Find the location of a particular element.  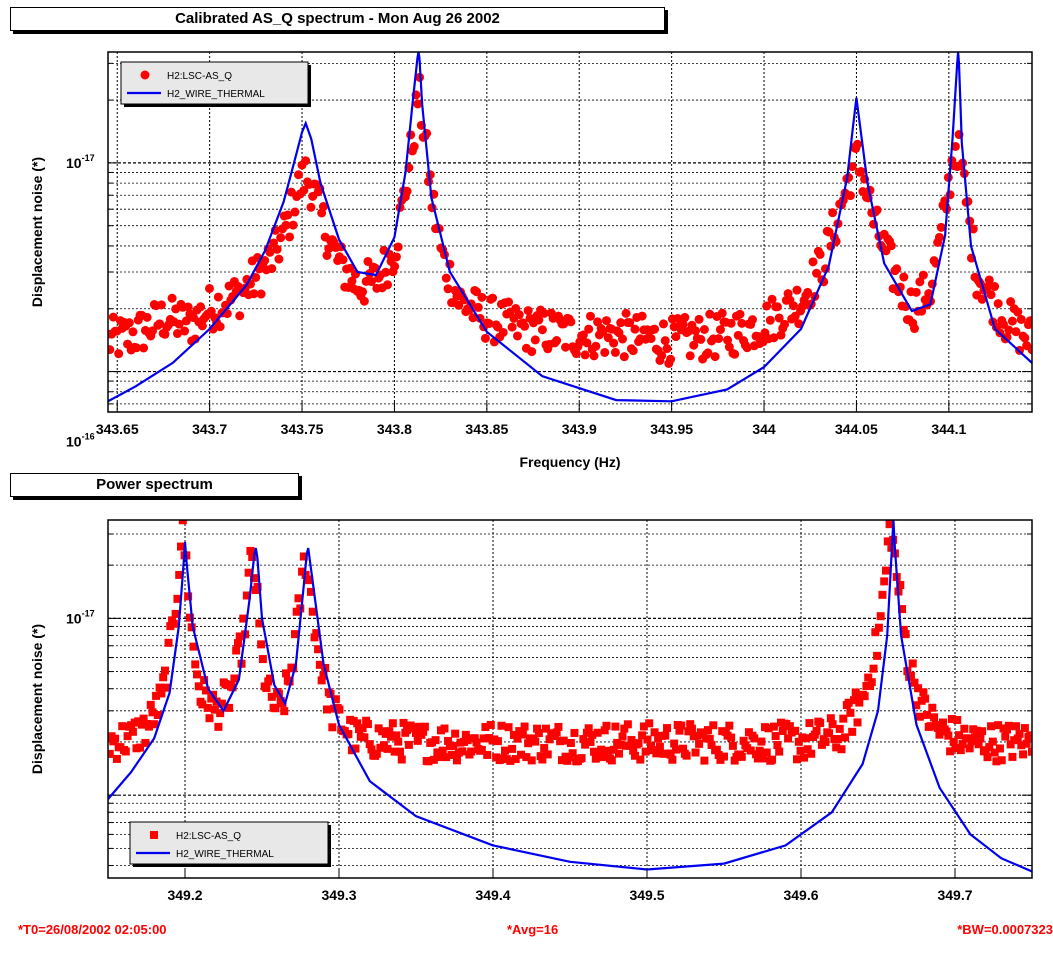

footer-bw: *BW=0.0007323 is located at coordinates (1005, 929).